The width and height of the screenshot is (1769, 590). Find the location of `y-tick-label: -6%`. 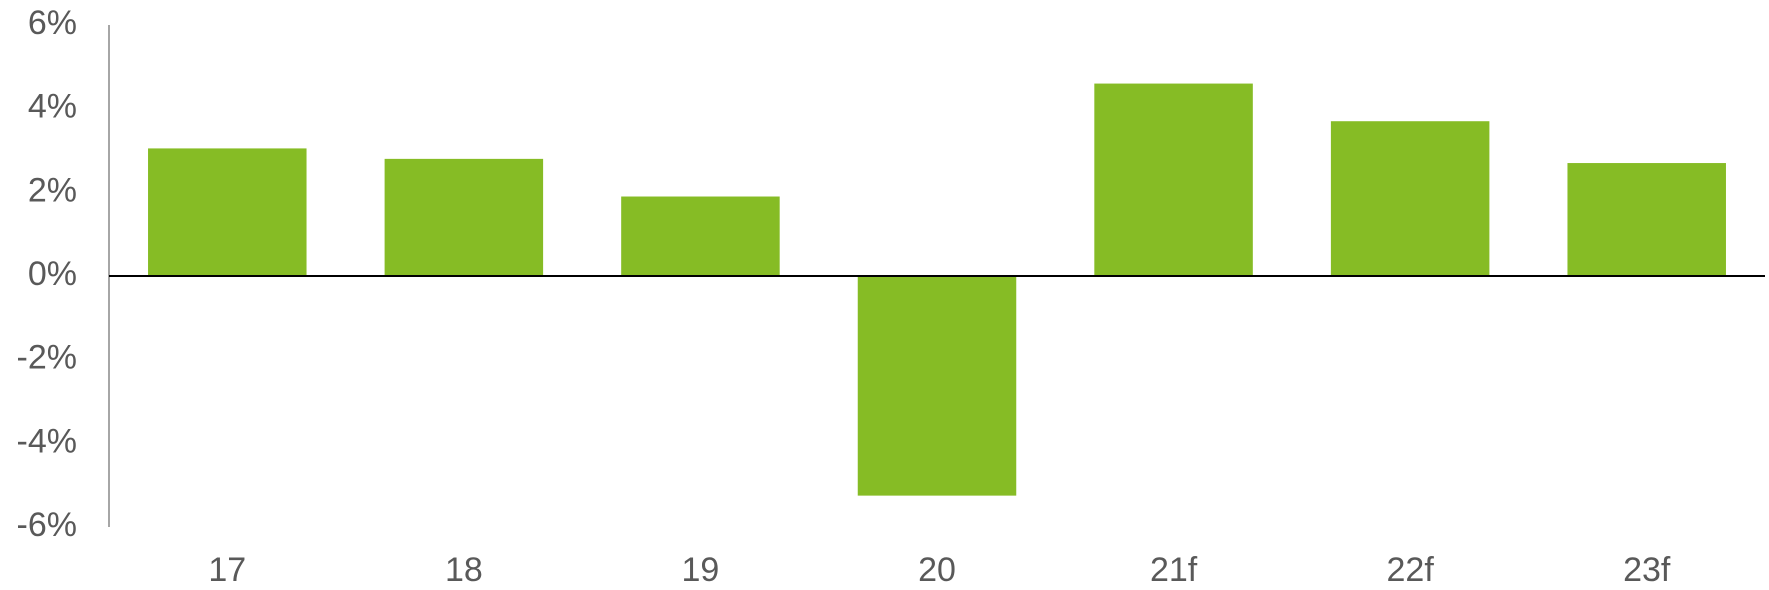

y-tick-label: -6% is located at coordinates (47, 525).